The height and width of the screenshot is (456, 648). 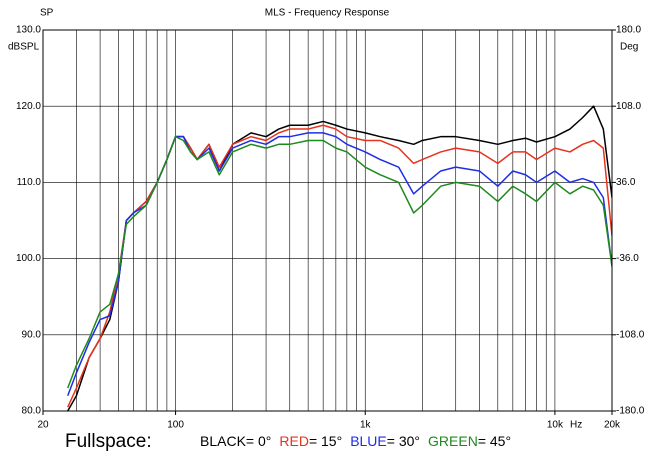 I want to click on legend-name: BLUE, so click(x=368, y=441).